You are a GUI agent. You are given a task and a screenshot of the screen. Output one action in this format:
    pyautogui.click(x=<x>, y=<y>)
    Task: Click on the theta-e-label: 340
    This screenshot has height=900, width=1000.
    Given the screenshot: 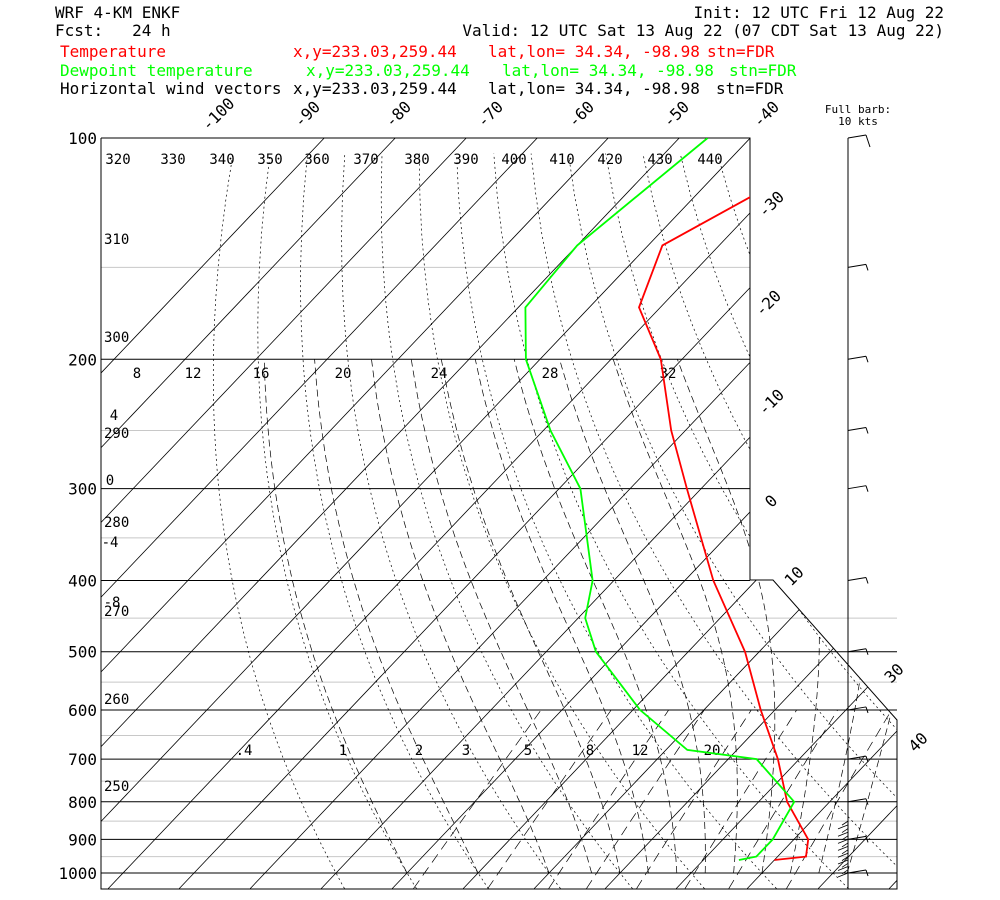 What is the action you would take?
    pyautogui.click(x=221, y=160)
    